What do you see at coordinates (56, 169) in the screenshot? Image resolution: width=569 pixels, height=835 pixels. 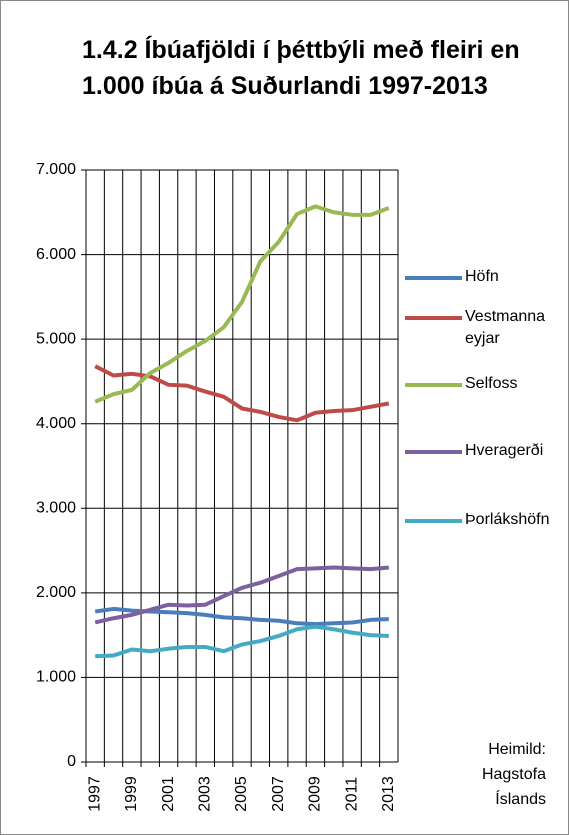 I see `y-tick-label: 7.000` at bounding box center [56, 169].